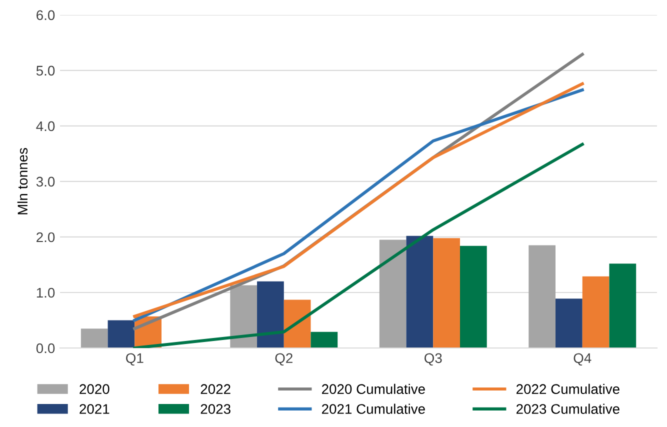  What do you see at coordinates (22, 181) in the screenshot?
I see `y-axis-title: Mln tonnes` at bounding box center [22, 181].